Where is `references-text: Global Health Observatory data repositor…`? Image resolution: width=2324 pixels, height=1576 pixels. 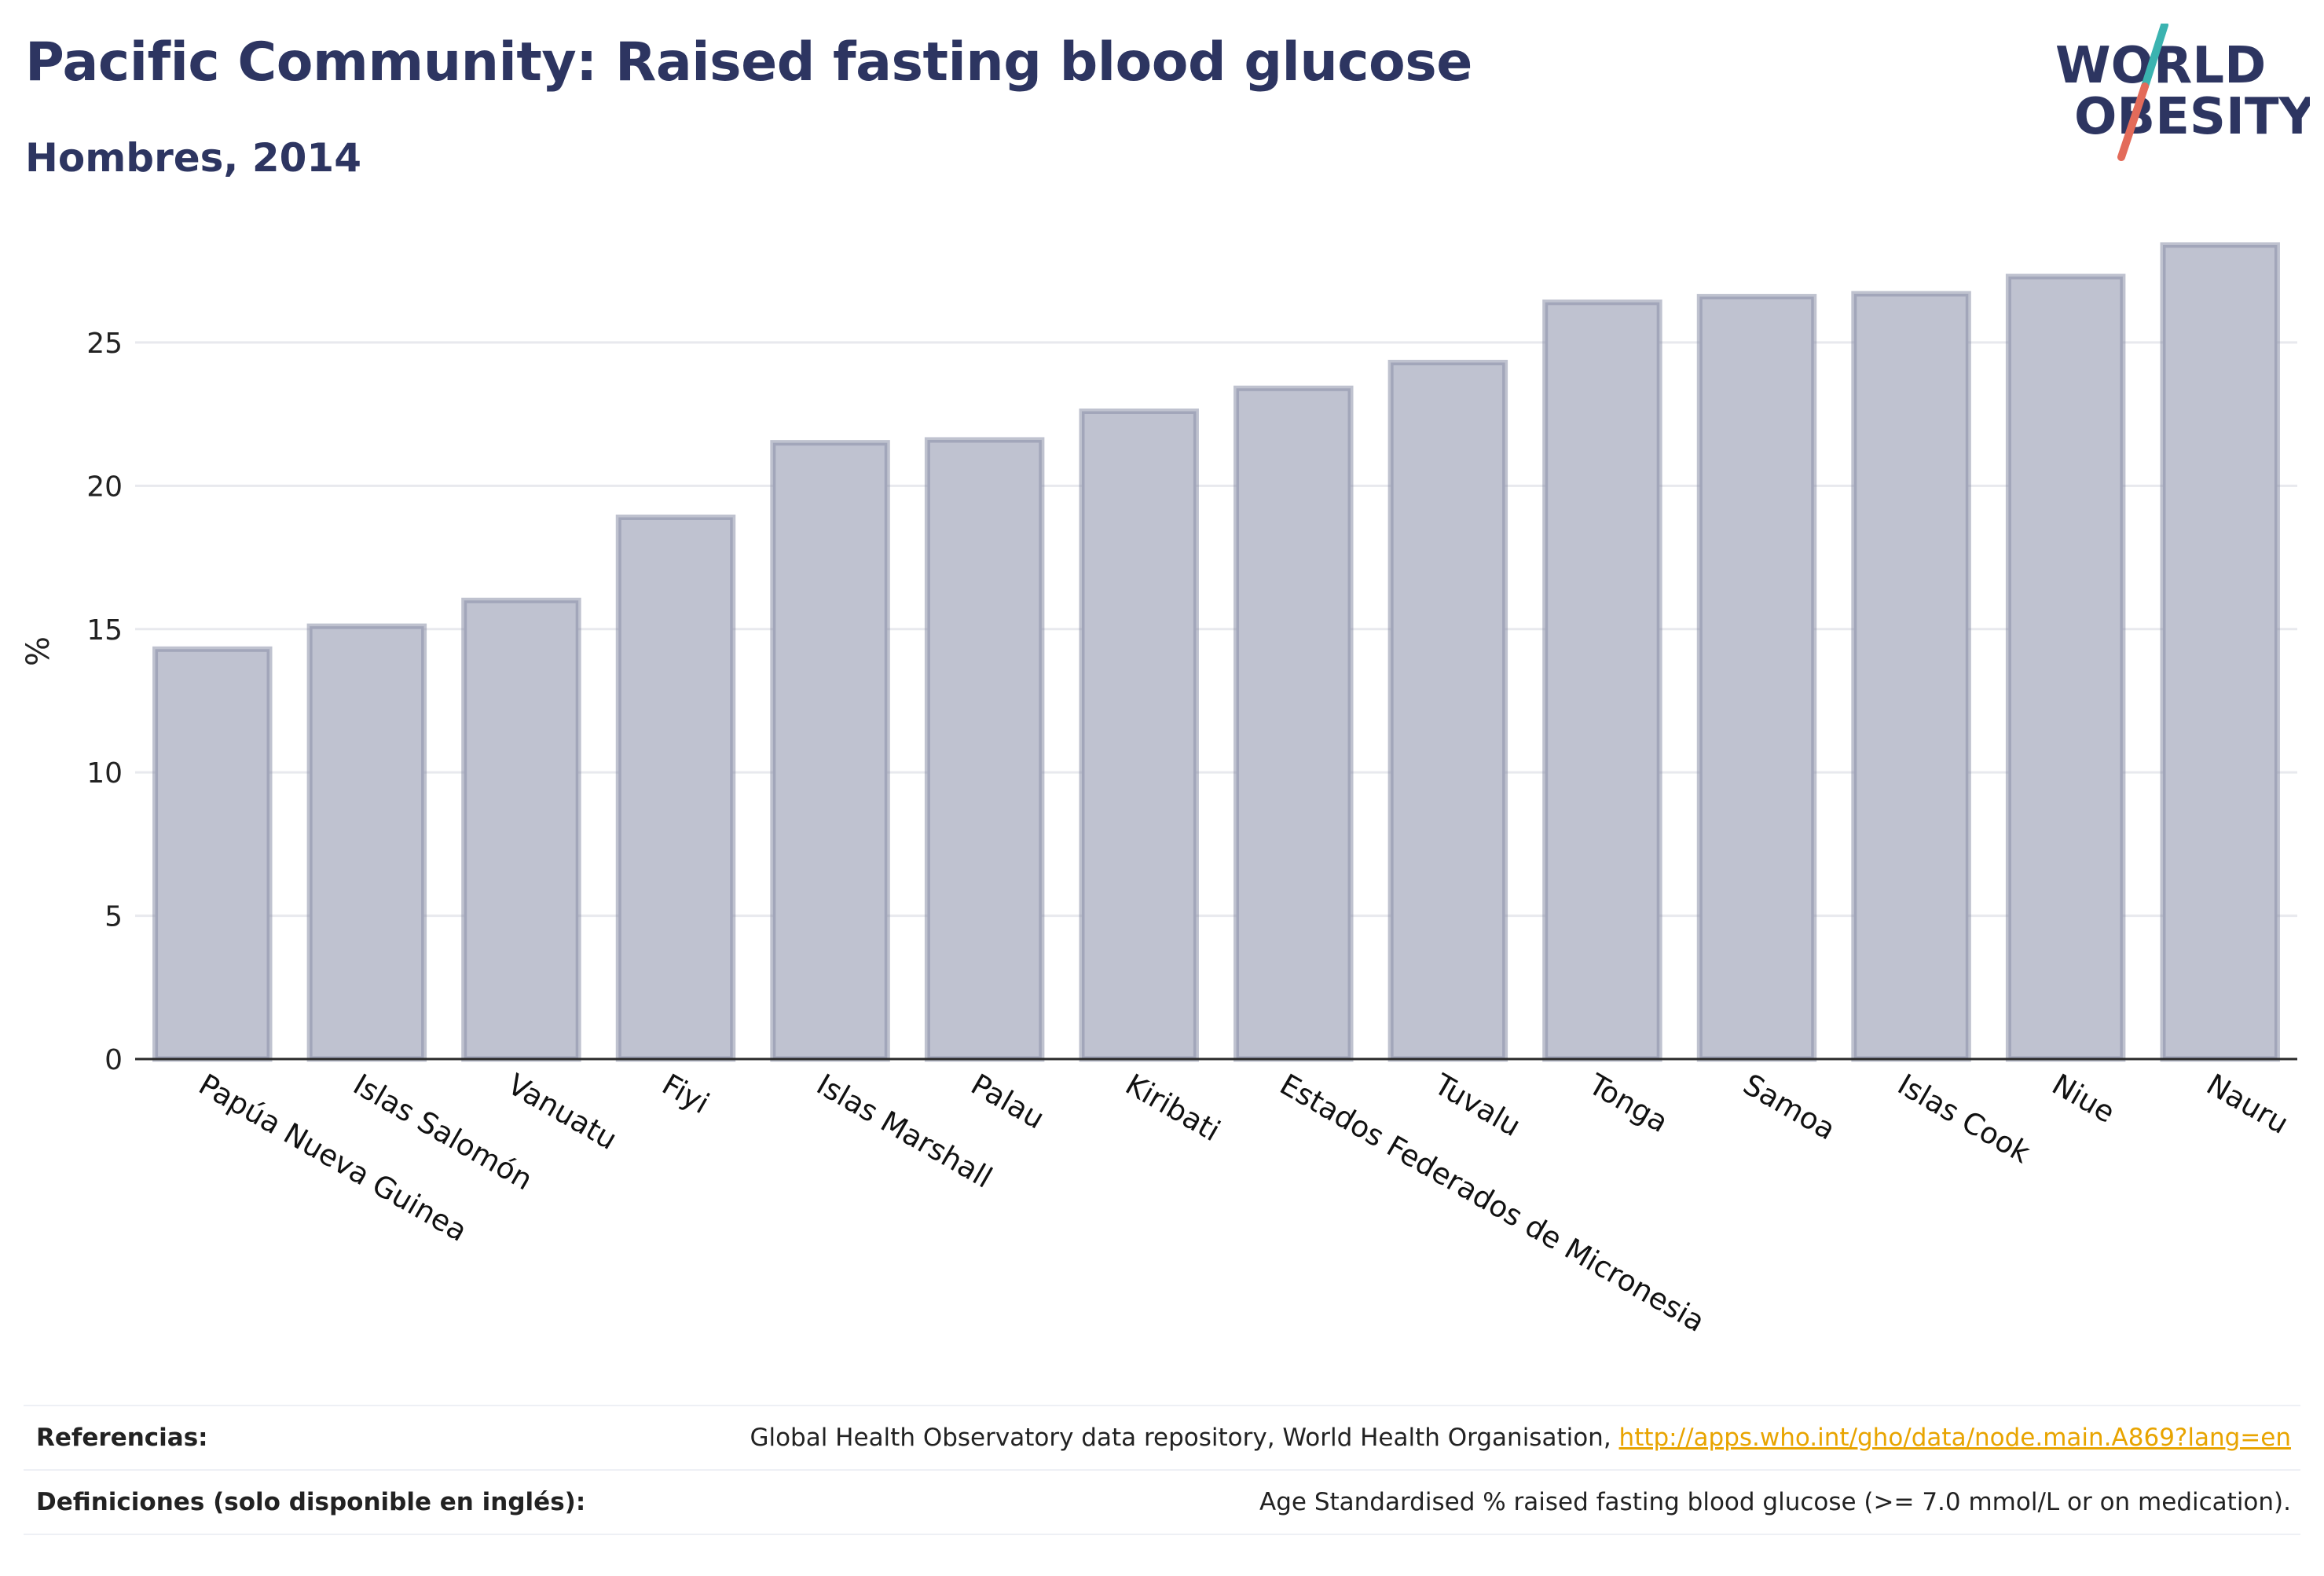
references-text: Global Health Observatory data repositor… is located at coordinates (1184, 1438).